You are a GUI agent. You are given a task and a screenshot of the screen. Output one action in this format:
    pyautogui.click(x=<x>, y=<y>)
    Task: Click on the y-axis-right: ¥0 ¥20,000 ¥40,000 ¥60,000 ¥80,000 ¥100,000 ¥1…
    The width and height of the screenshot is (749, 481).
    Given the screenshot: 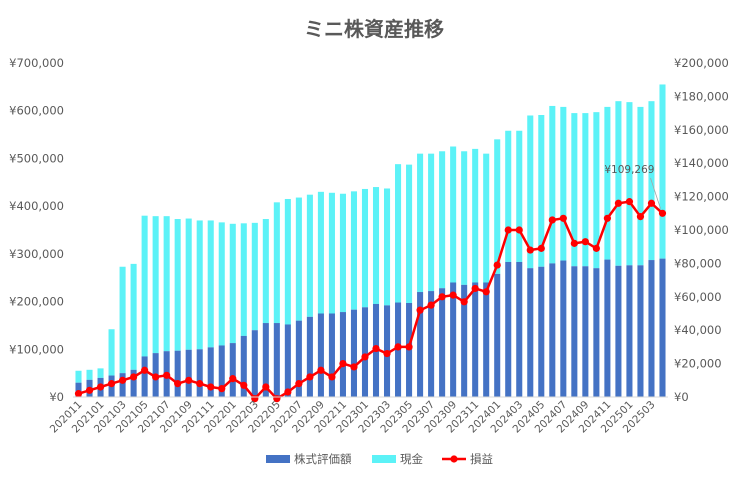 What is the action you would take?
    pyautogui.click(x=701, y=230)
    